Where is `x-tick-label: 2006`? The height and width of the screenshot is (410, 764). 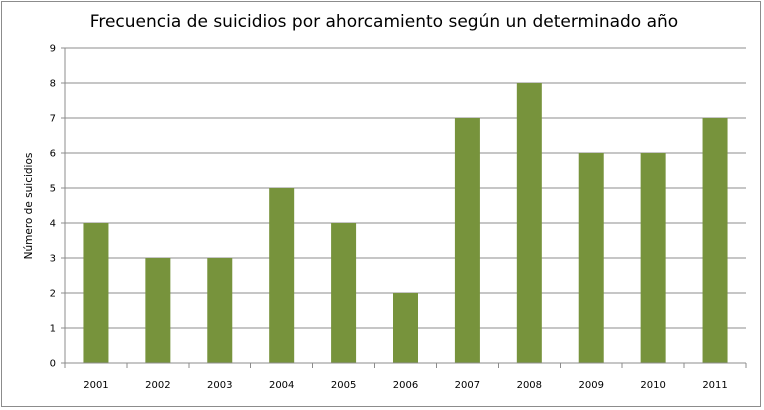
x-tick-label: 2006 is located at coordinates (405, 385).